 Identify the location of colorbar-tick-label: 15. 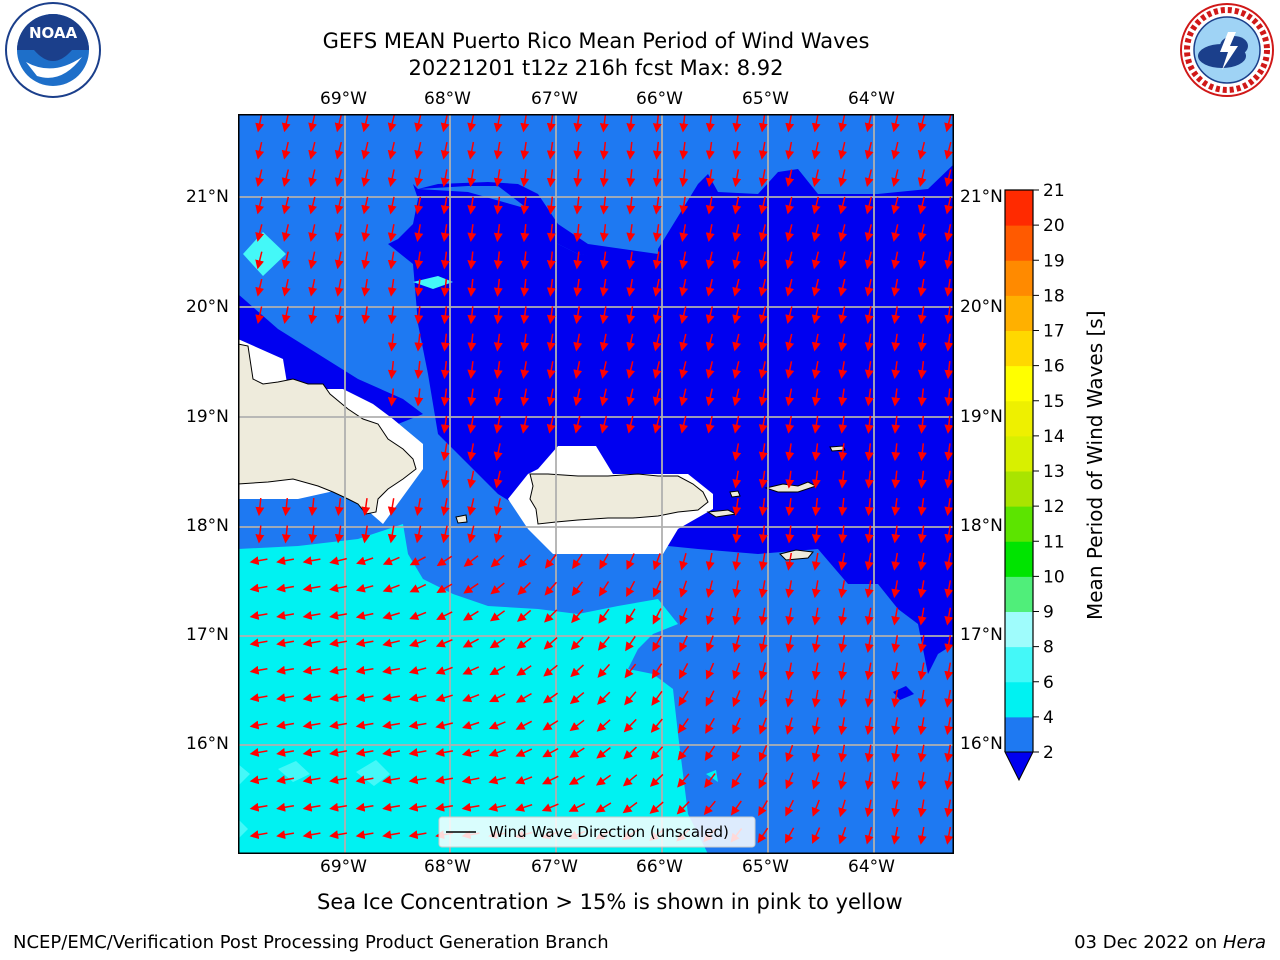
(1054, 402).